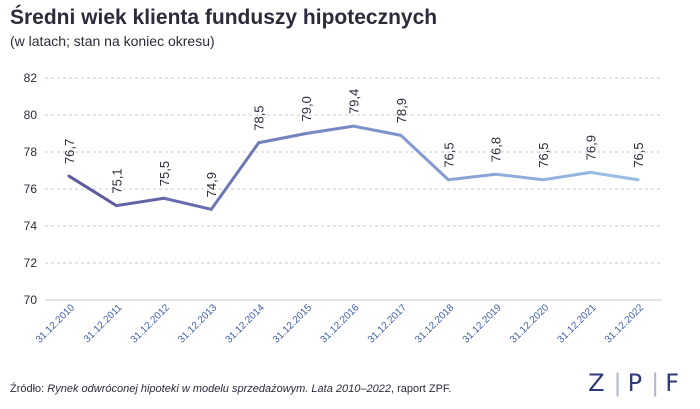 This screenshot has height=409, width=700. I want to click on source-suffix: , raport ZPF., so click(421, 389).